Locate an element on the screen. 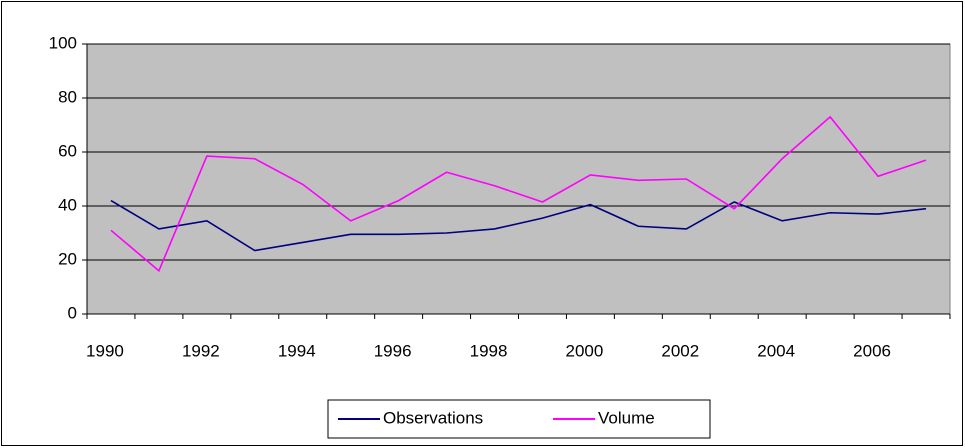 Image resolution: width=965 pixels, height=448 pixels. x-tick-label: 2004 is located at coordinates (776, 350).